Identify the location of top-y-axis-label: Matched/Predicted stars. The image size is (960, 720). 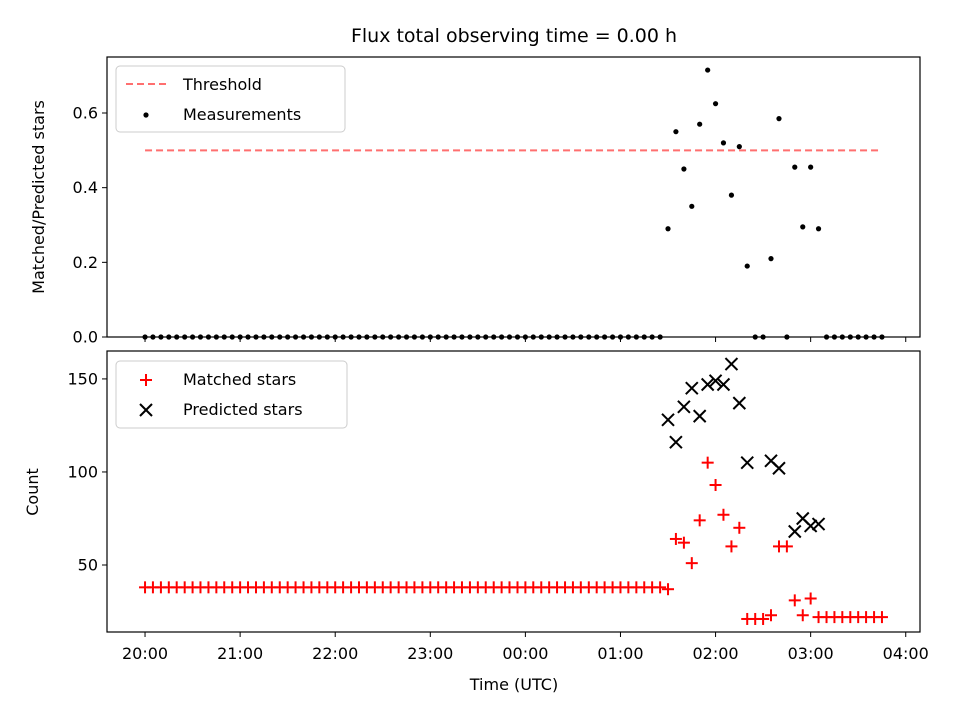
(38, 197).